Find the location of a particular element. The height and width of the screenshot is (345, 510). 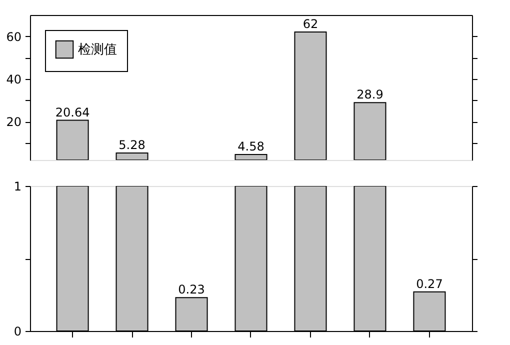

y-tick-label: 40 is located at coordinates (14, 79).